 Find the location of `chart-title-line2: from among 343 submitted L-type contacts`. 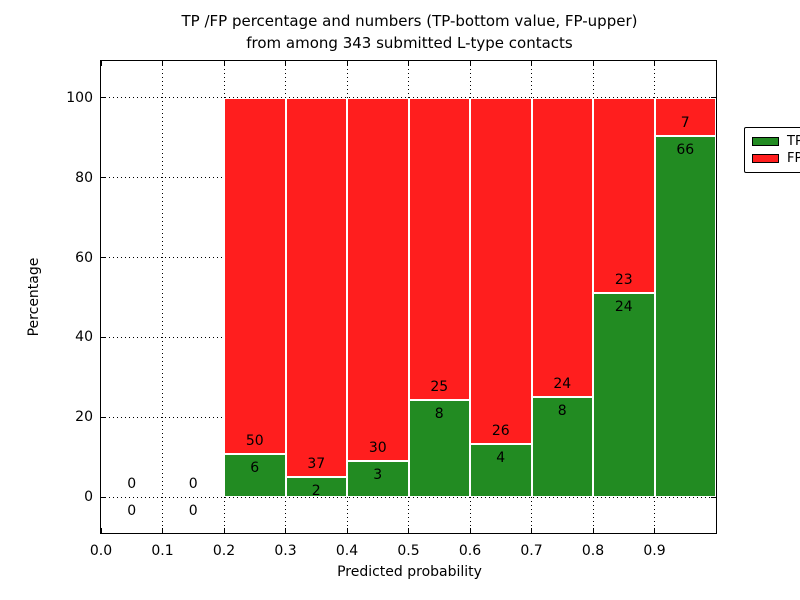

chart-title-line2: from among 343 submitted L-type contacts is located at coordinates (409, 43).